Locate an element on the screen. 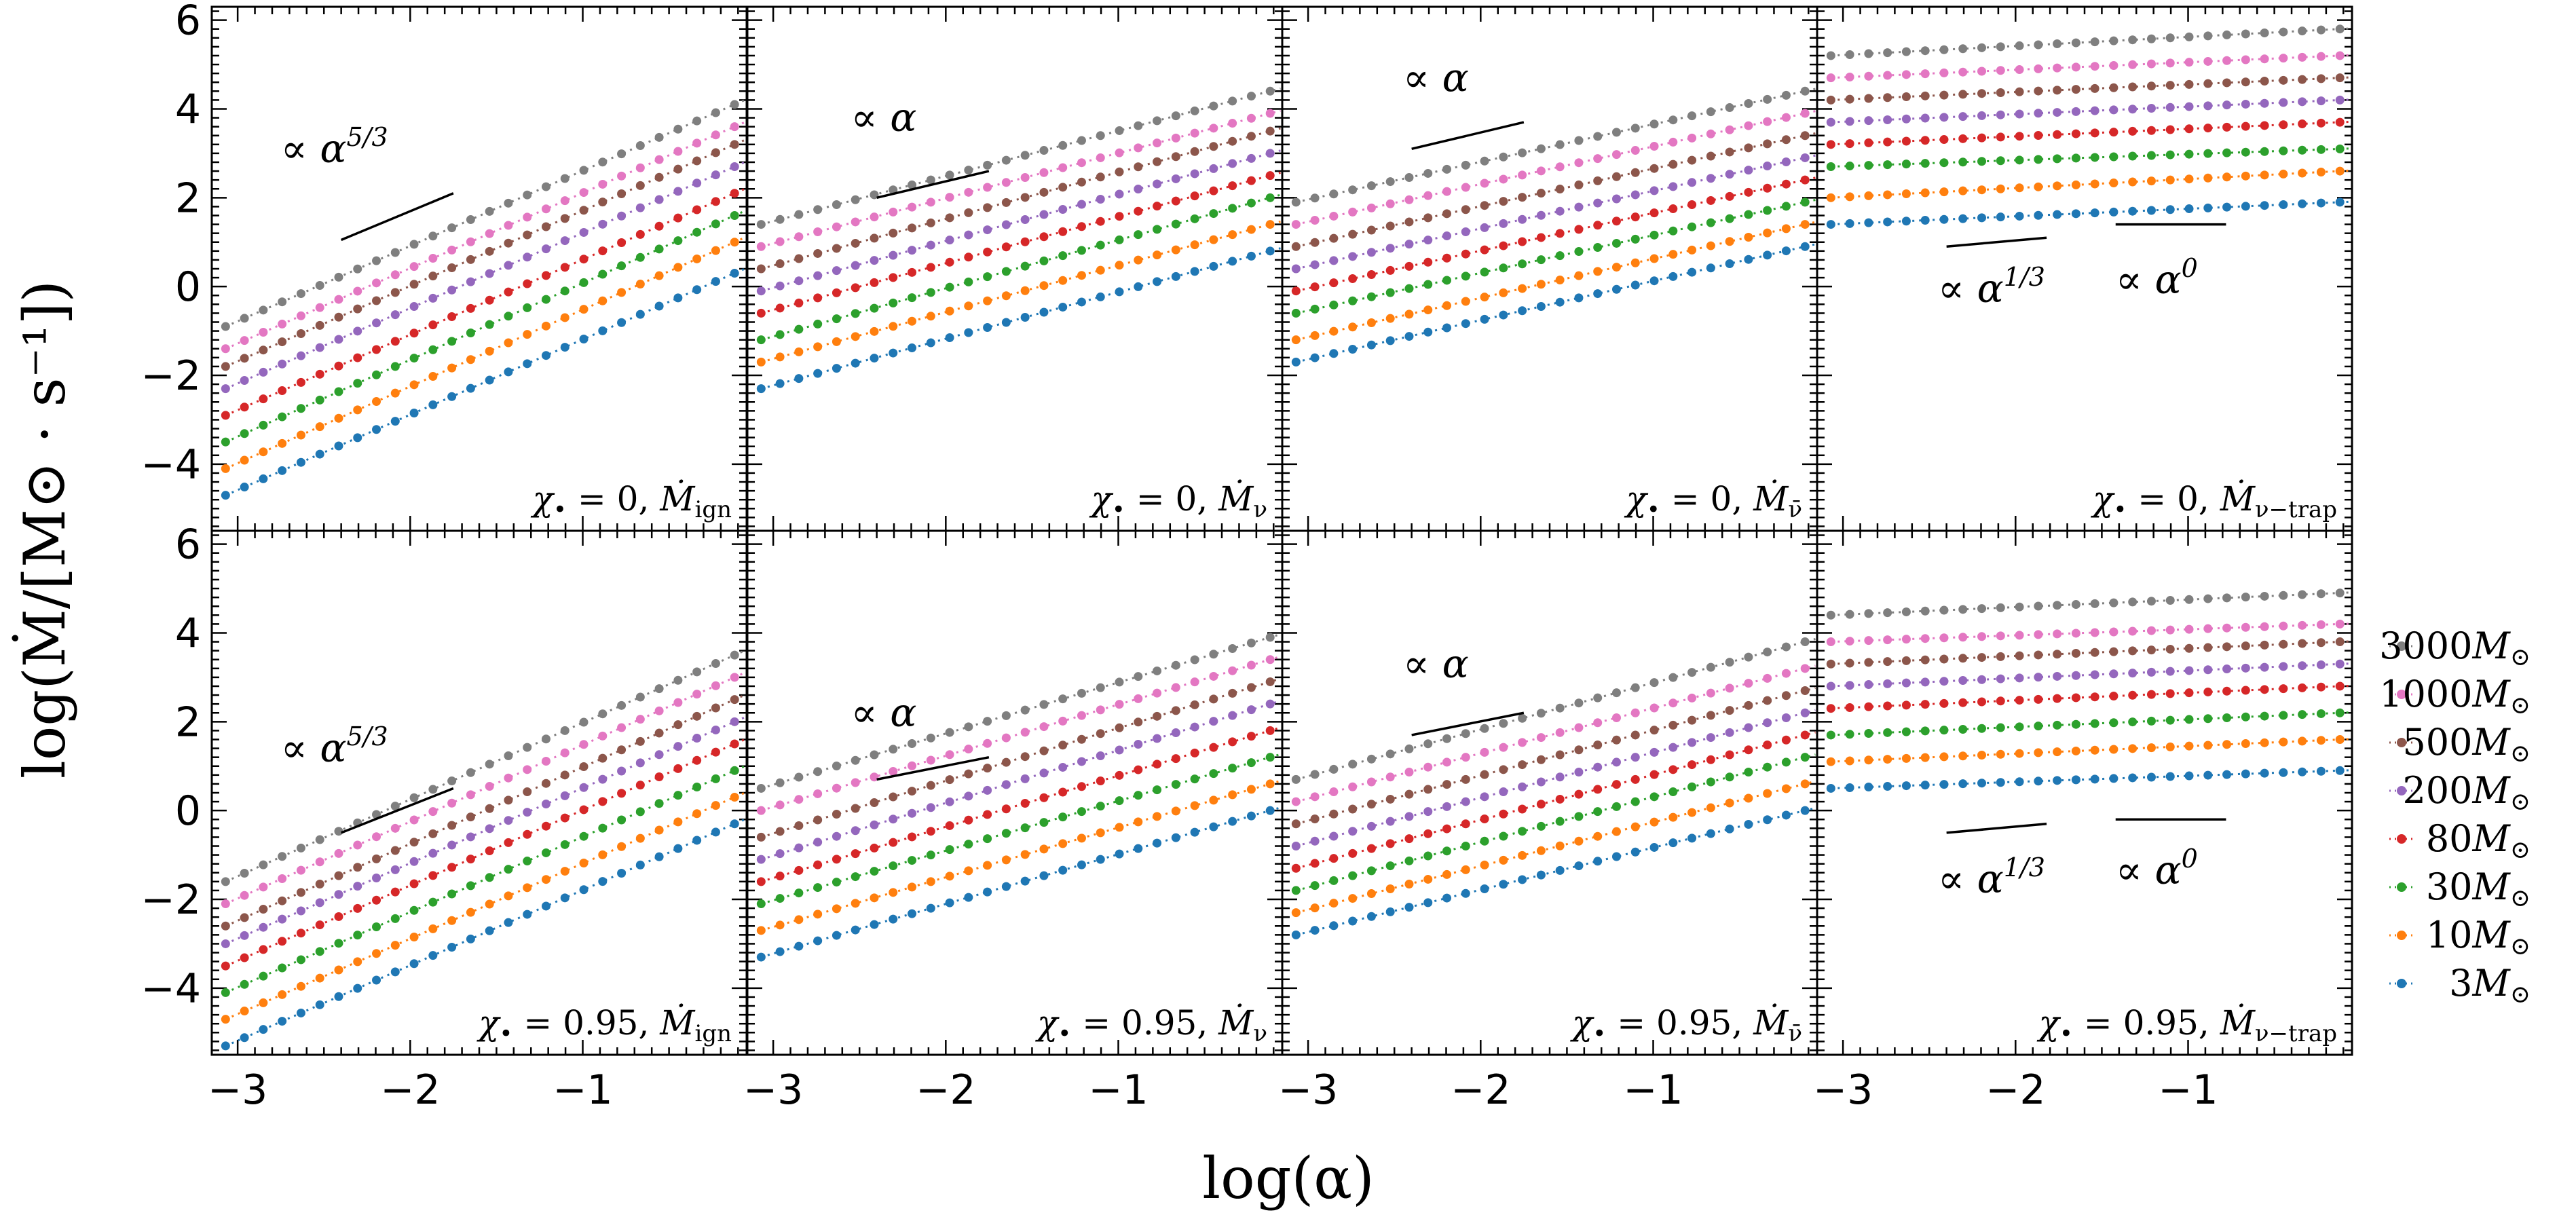  panel-label-sub: ign is located at coordinates (713, 1033).